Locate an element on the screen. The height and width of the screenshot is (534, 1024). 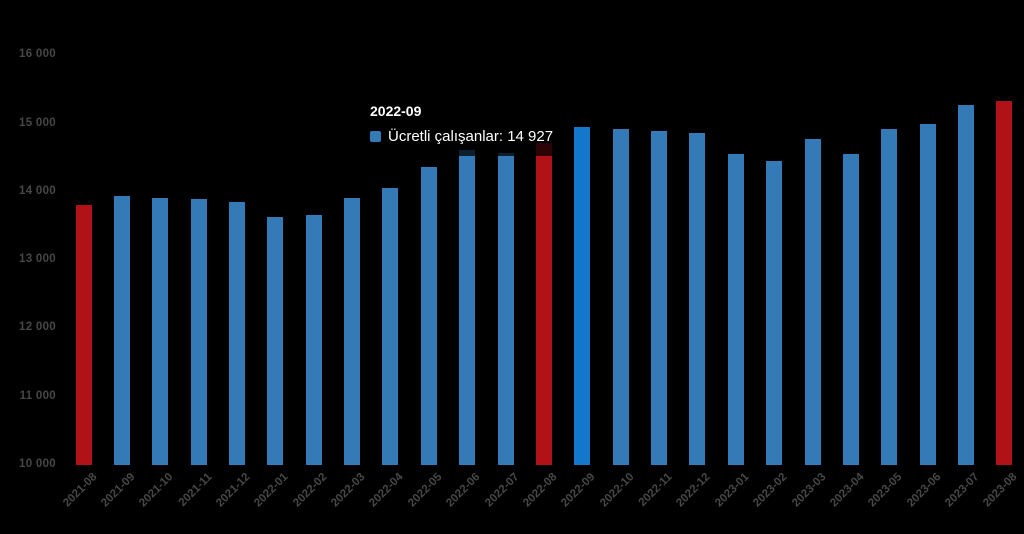
x-axis-label: 2022-06 is located at coordinates (463, 490).